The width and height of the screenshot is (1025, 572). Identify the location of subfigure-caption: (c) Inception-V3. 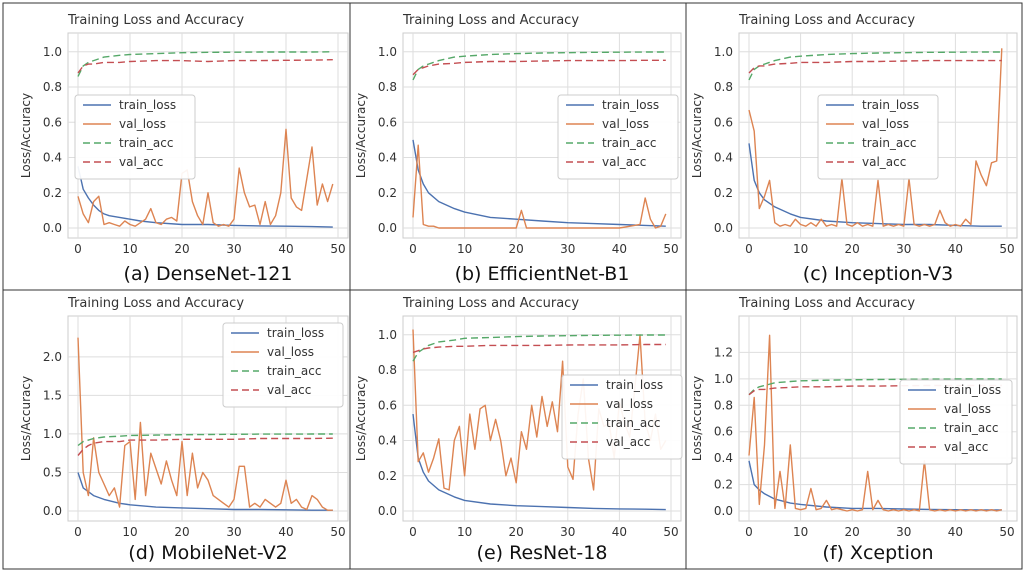
(878, 274).